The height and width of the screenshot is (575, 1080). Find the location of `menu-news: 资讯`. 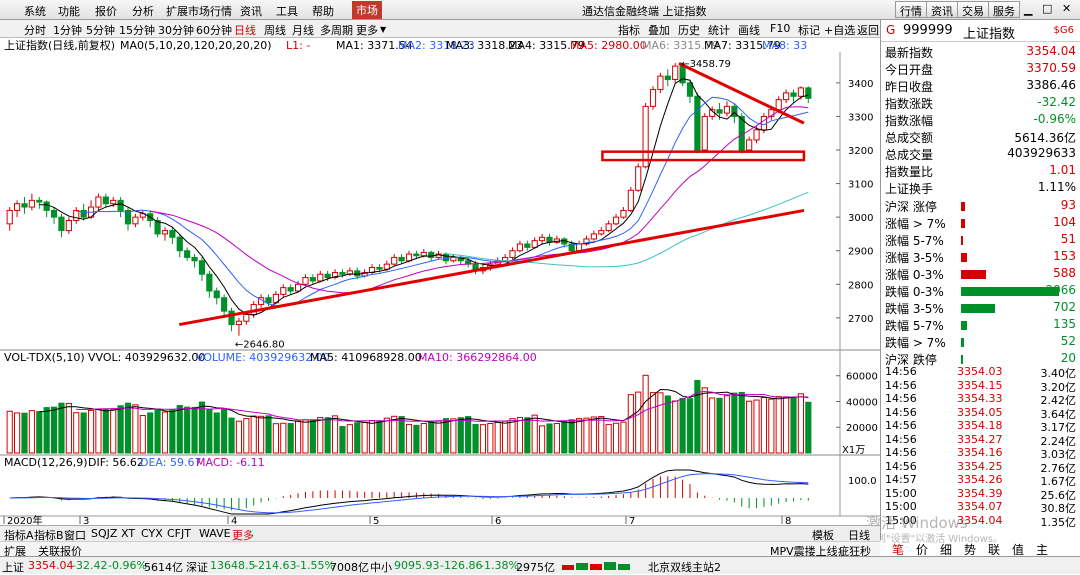

menu-news: 资讯 is located at coordinates (251, 11).